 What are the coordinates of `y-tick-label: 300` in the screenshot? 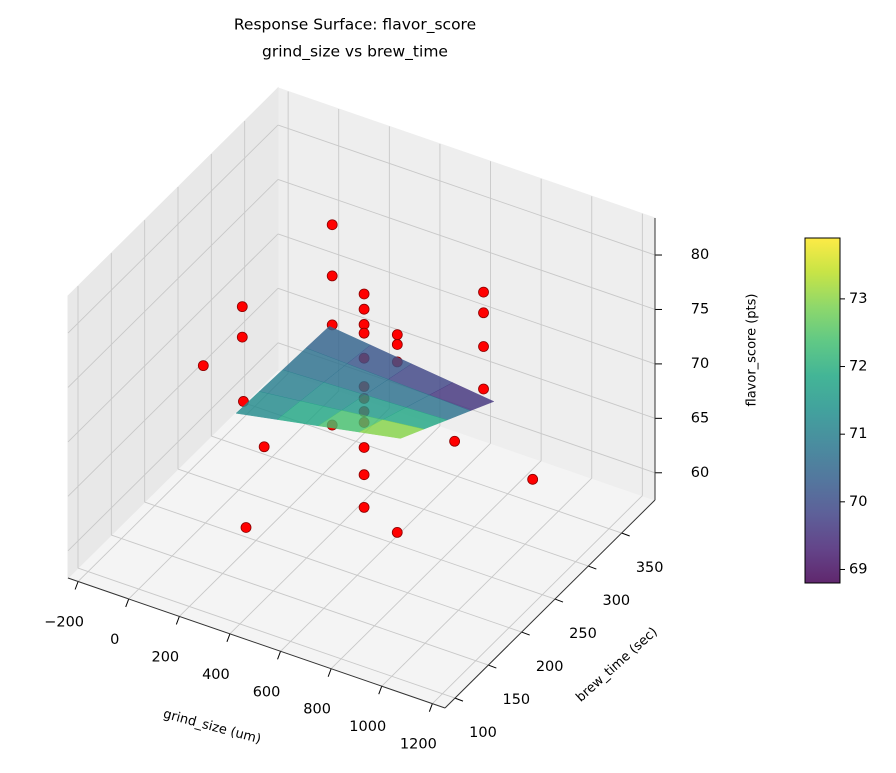 It's located at (616, 601).